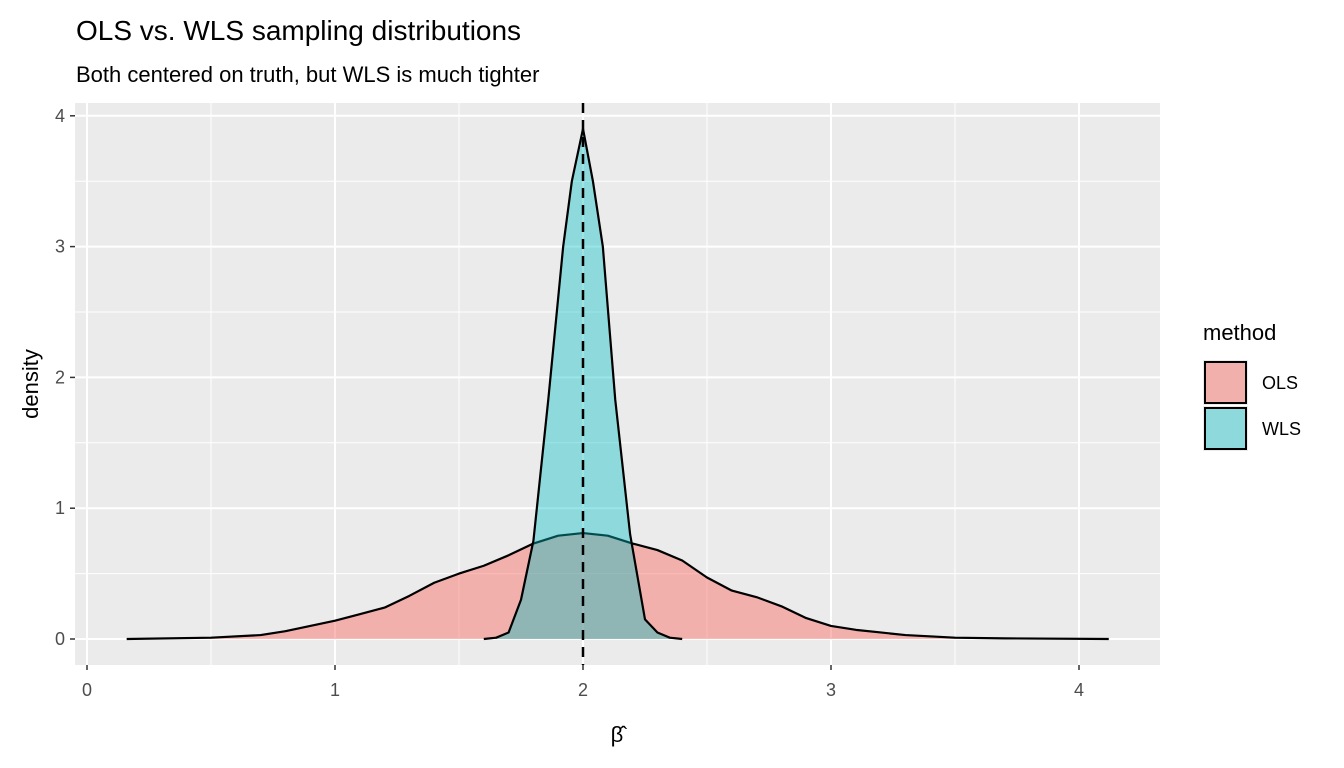 This screenshot has height=768, width=1344. I want to click on y-tick-label: 1, so click(60, 508).